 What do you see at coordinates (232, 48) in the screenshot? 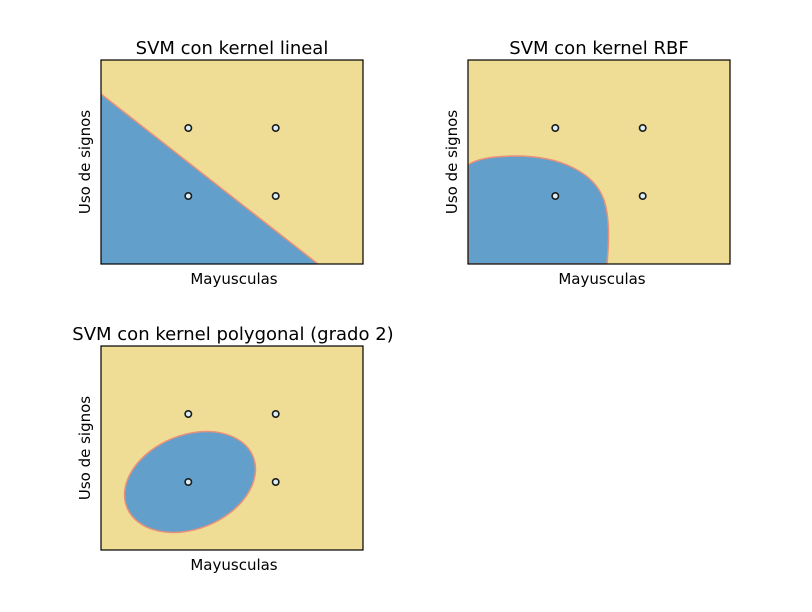
I see `subplot-title: SVM con kernel lineal` at bounding box center [232, 48].